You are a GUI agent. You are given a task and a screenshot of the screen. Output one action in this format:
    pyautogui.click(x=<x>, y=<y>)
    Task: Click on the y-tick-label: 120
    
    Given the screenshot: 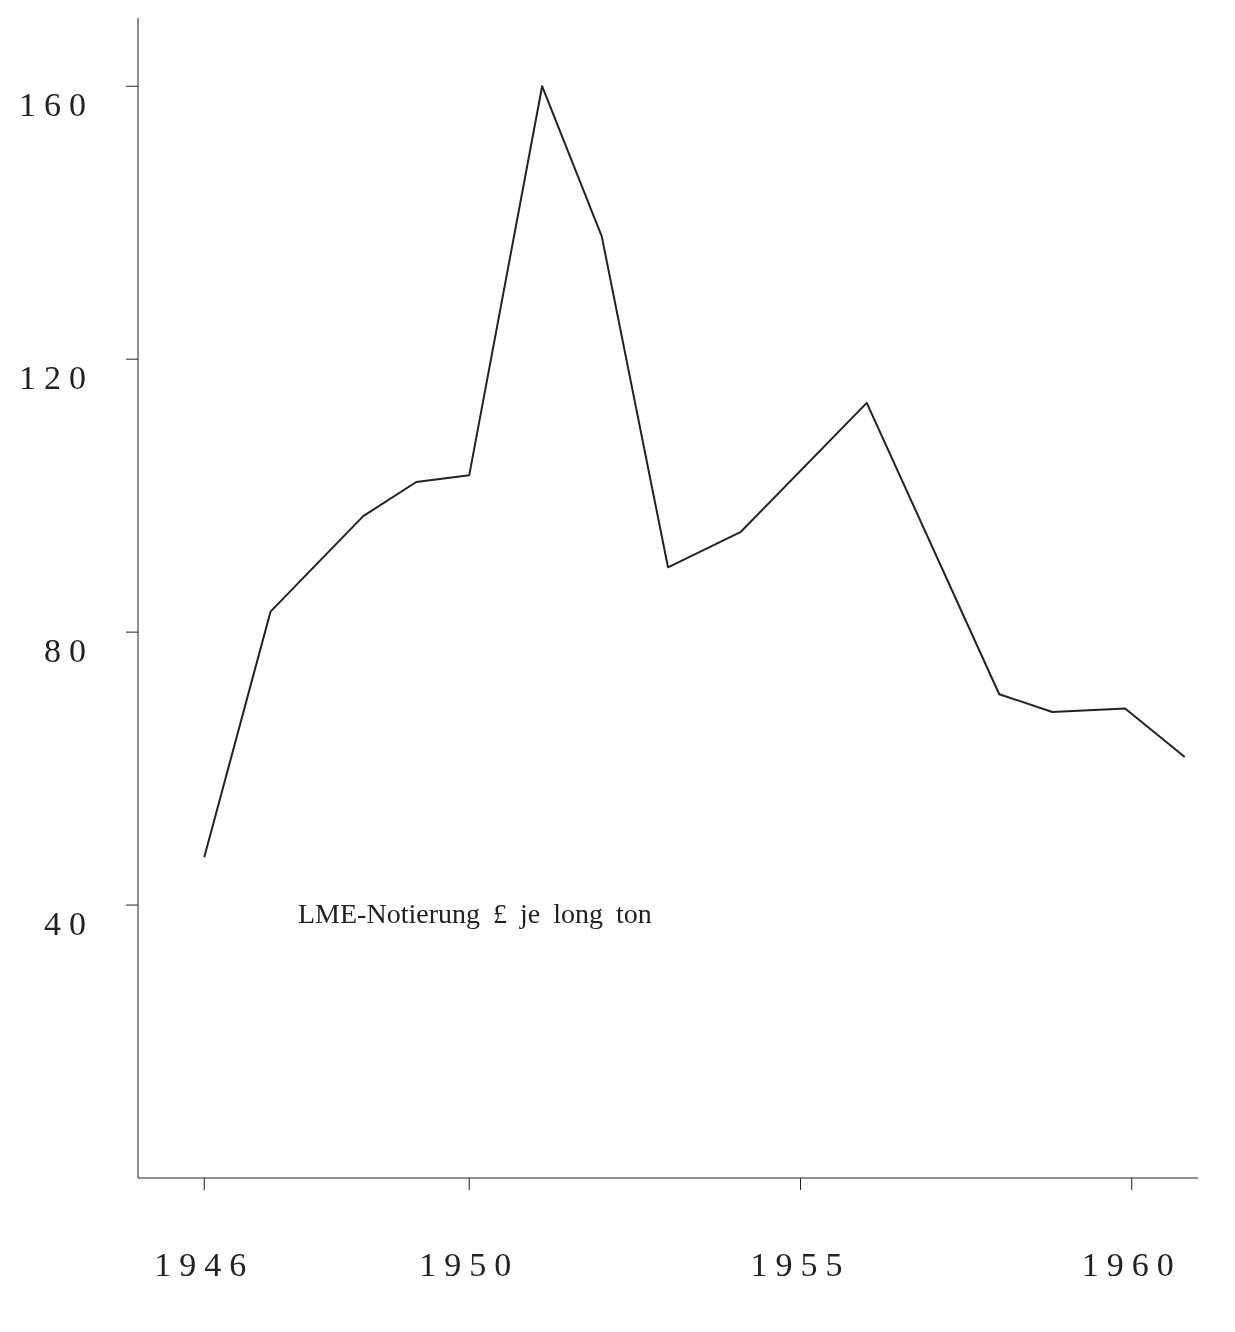 What is the action you would take?
    pyautogui.click(x=56, y=378)
    